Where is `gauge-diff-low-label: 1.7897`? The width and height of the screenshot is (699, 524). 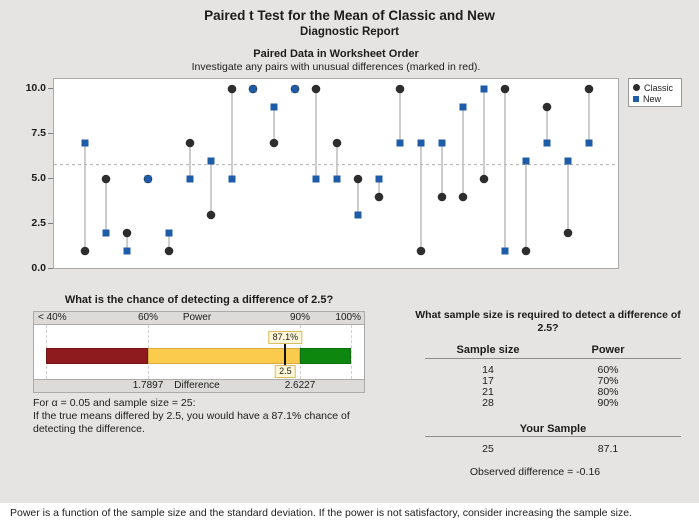
gauge-diff-low-label: 1.7897 is located at coordinates (148, 385).